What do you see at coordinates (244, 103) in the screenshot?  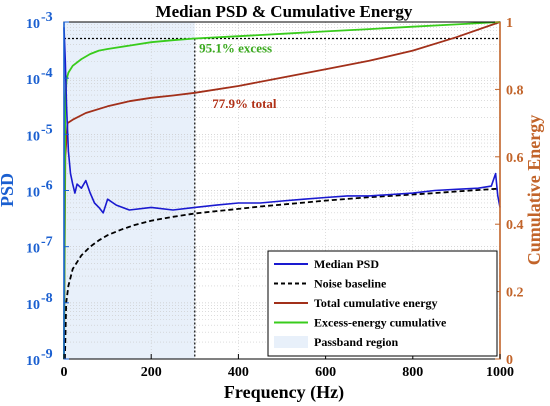 I see `annotation-label: 77.9% total` at bounding box center [244, 103].